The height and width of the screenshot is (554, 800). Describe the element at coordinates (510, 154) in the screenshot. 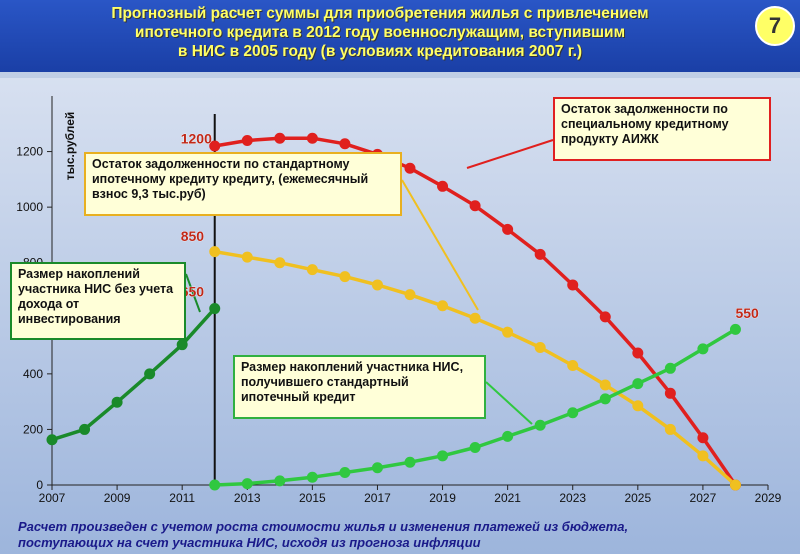

I see `connector-aizhk` at that location.